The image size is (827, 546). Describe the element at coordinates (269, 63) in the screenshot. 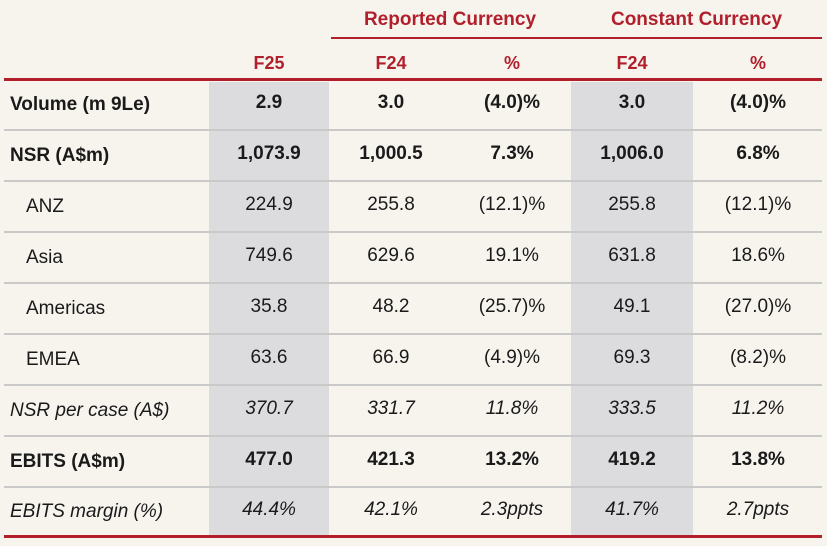

I see `col-head-f25: F25` at that location.